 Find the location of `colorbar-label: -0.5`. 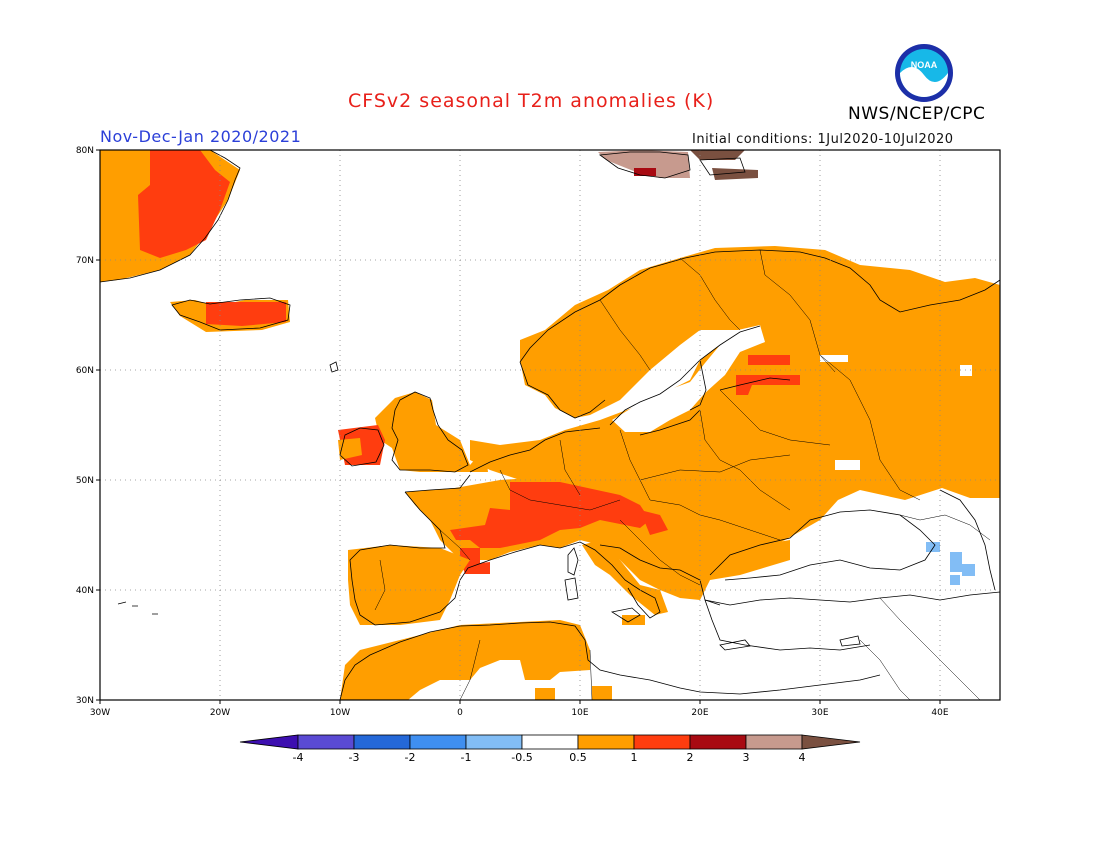

colorbar-label: -0.5 is located at coordinates (521, 757).